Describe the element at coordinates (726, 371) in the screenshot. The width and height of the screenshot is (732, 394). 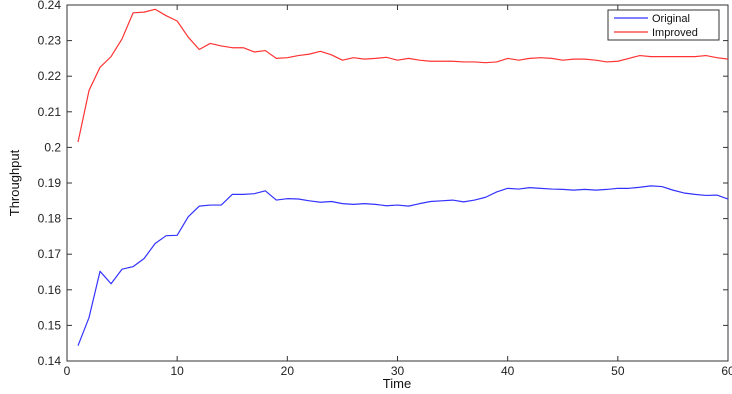
I see `x-tick-label: 60` at that location.